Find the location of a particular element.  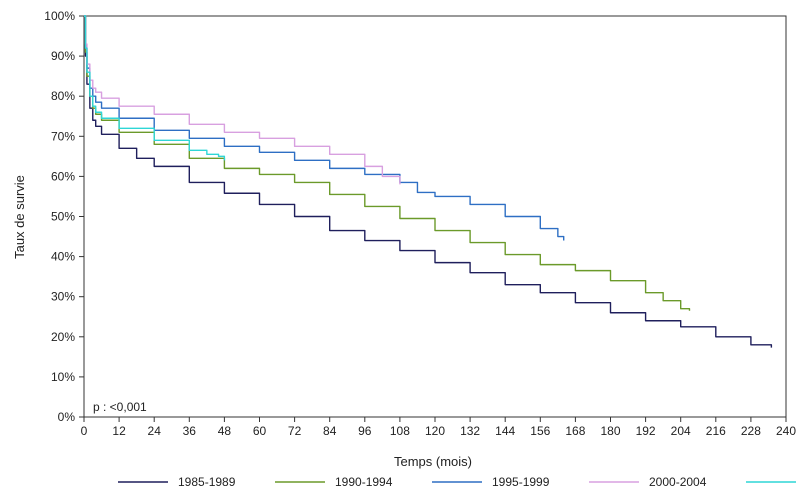

x-tick-label: 240 is located at coordinates (786, 431).